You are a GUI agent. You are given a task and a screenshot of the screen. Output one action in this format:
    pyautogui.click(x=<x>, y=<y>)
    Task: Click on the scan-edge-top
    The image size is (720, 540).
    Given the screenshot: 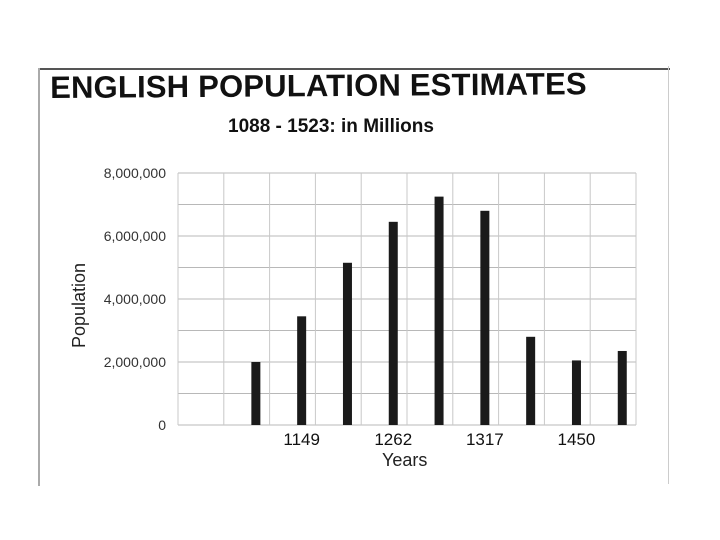 What is the action you would take?
    pyautogui.click(x=354, y=69)
    